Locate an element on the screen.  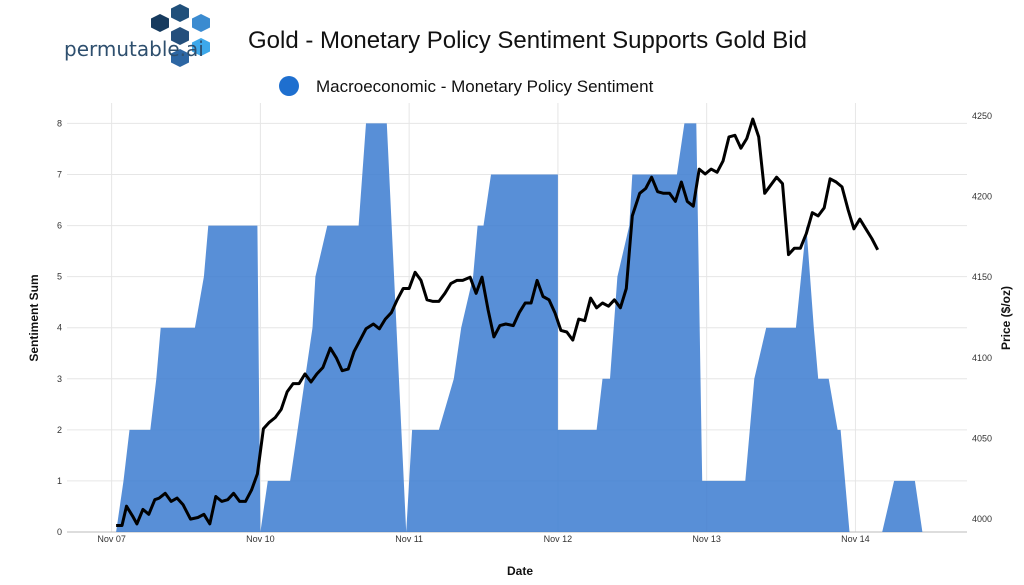
x-tick-label: Nov 10 is located at coordinates (260, 539).